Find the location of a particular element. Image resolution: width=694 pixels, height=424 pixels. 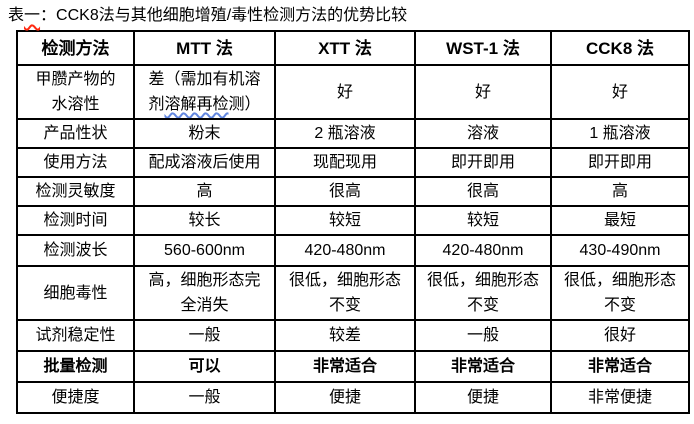

table-row-stability: 试剂稳定性 一般 较差 一般 很好 is located at coordinates (353, 335).